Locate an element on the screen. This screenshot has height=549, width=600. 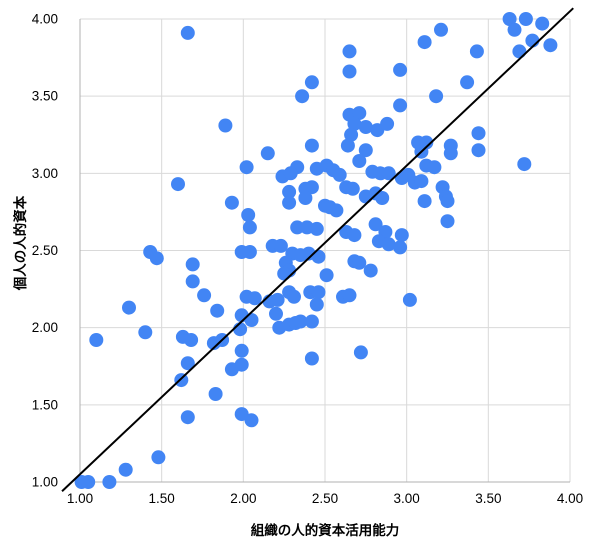
y-tick-label: 1.00 is located at coordinates (45, 482).